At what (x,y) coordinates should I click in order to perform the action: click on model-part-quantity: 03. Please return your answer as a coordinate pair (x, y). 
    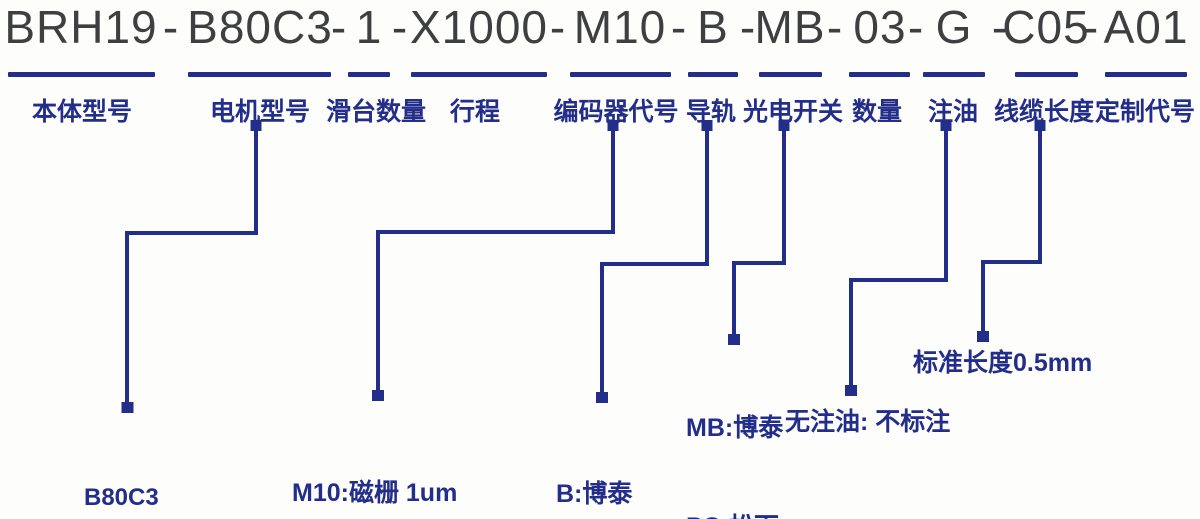
    Looking at the image, I should click on (880, 27).